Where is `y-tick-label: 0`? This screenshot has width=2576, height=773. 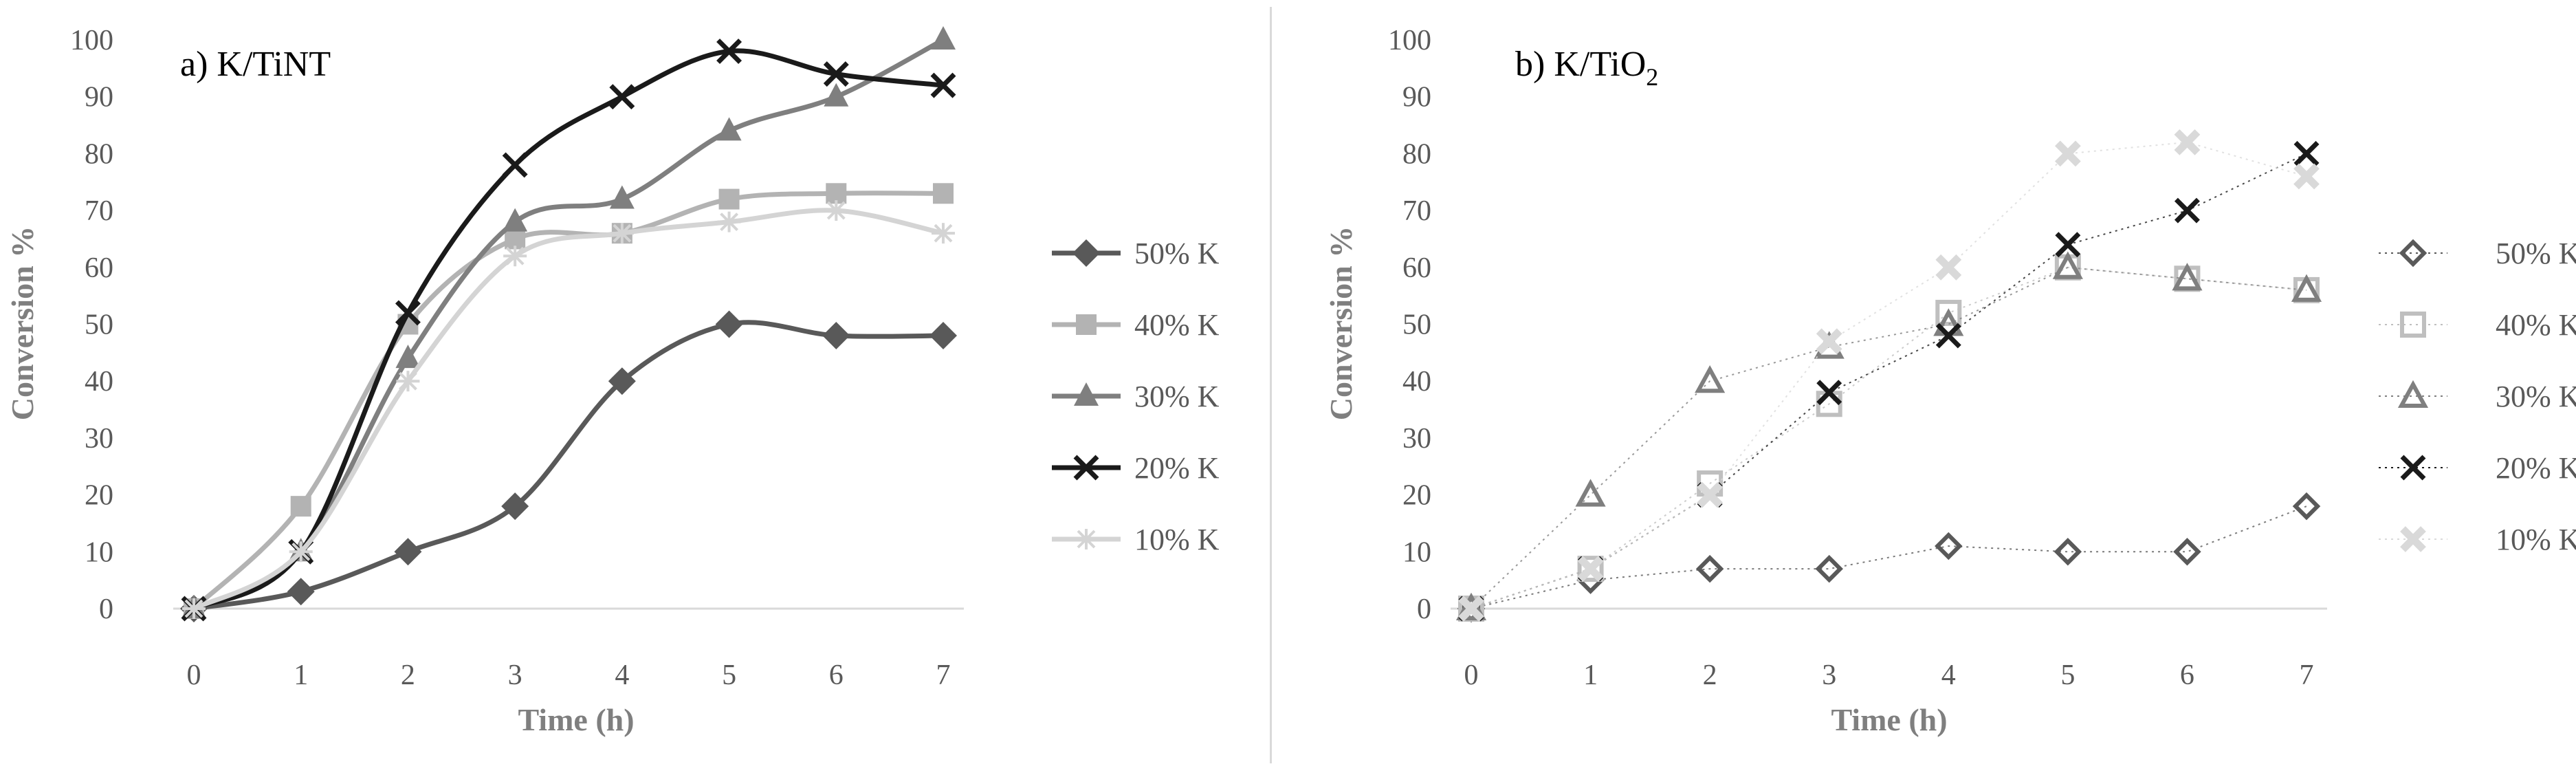
y-tick-label: 0 is located at coordinates (106, 610).